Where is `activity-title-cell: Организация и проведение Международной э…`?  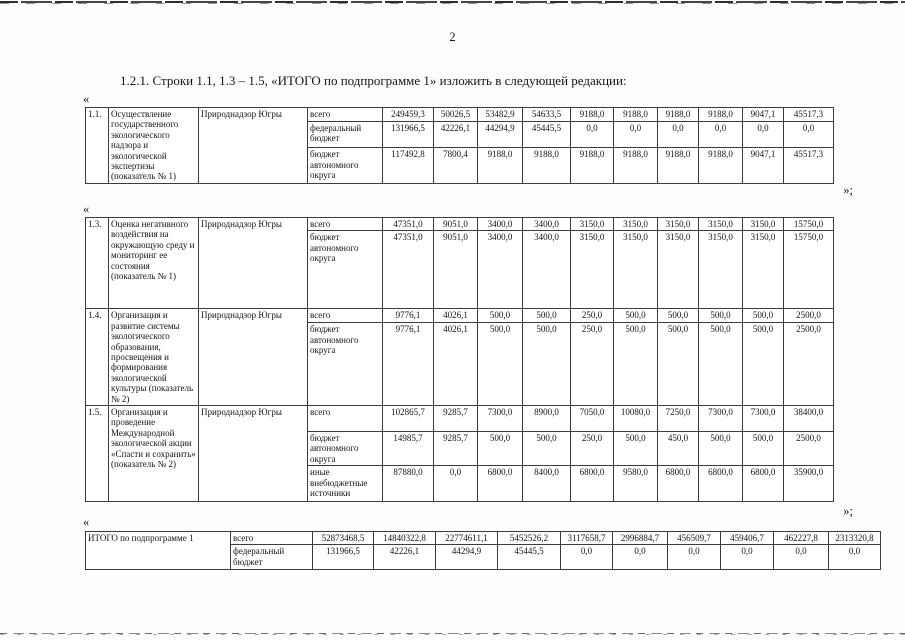 activity-title-cell: Организация и проведение Международной э… is located at coordinates (153, 454).